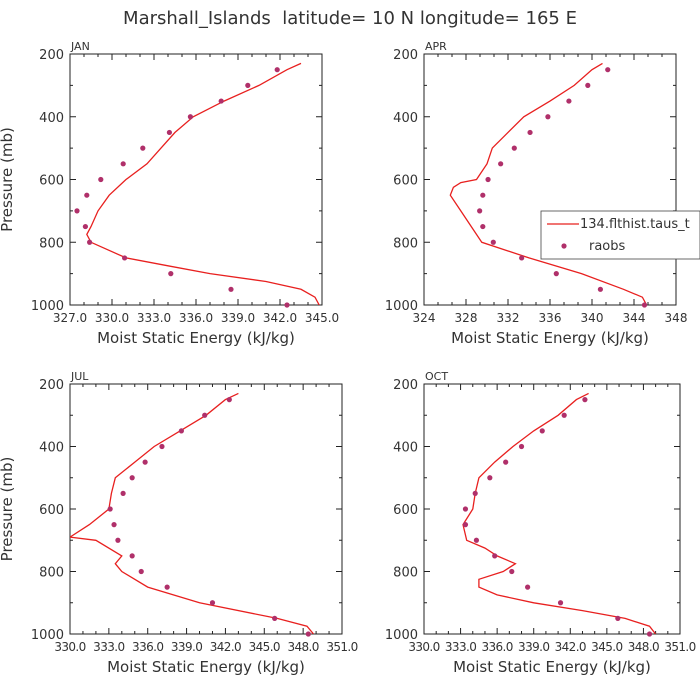  What do you see at coordinates (70, 318) in the screenshot?
I see `x-tick-label: 327.0` at bounding box center [70, 318].